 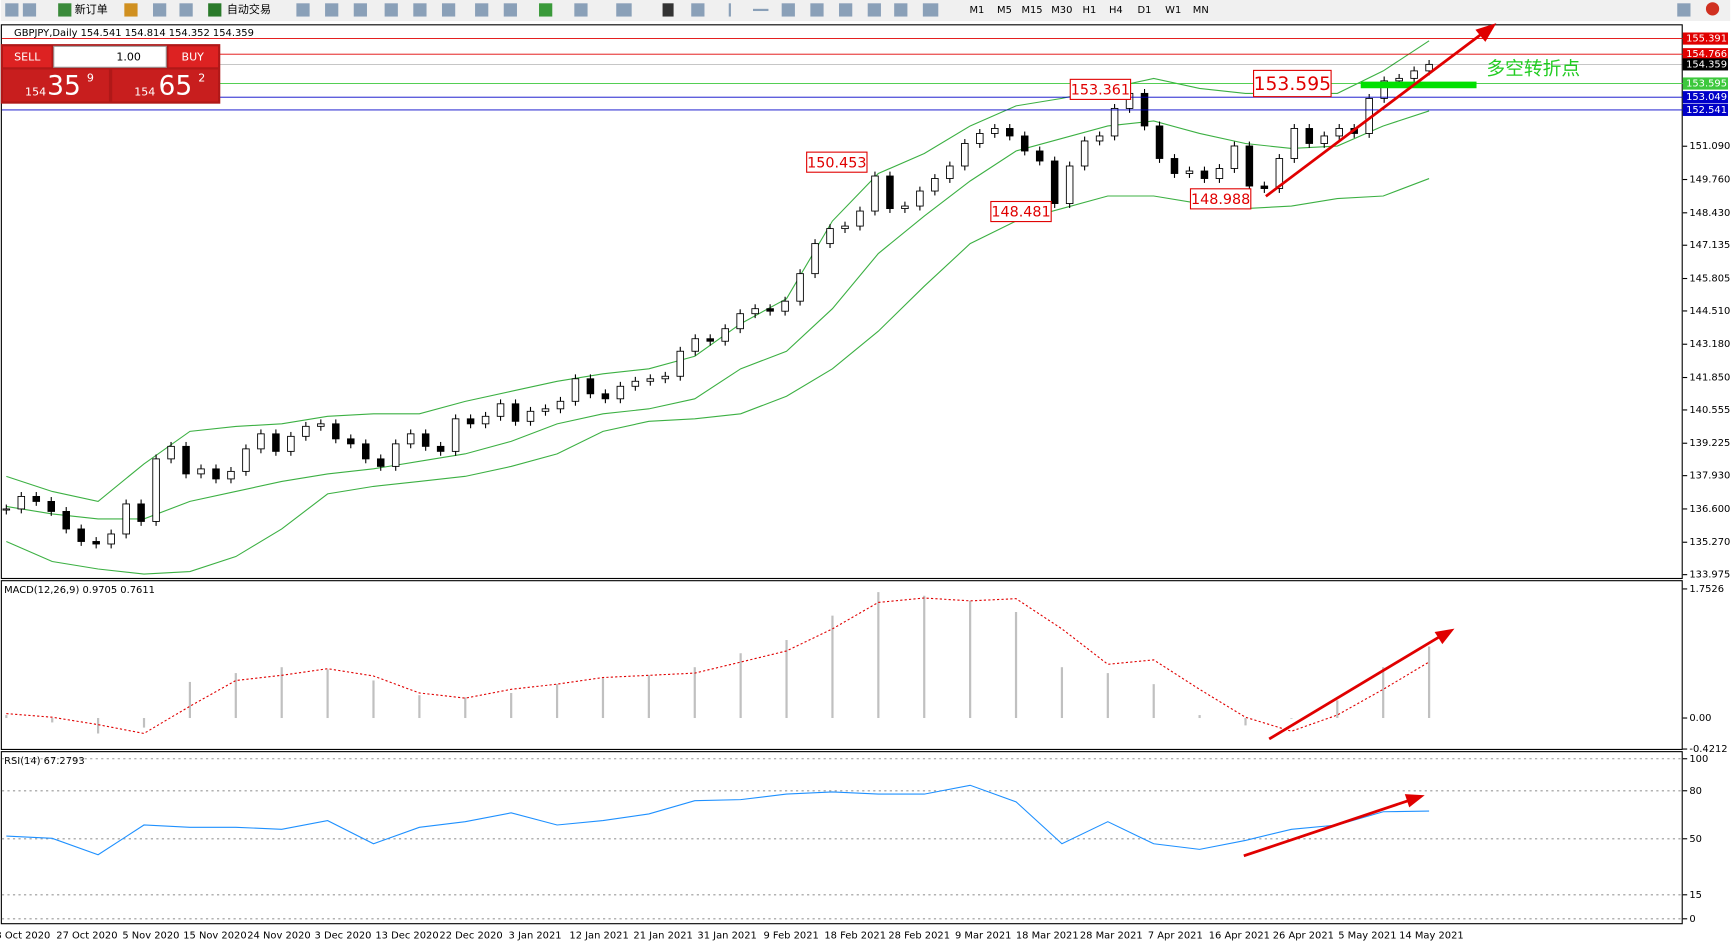 What do you see at coordinates (1706, 39) in the screenshot?
I see `price-level-label: 155.391` at bounding box center [1706, 39].